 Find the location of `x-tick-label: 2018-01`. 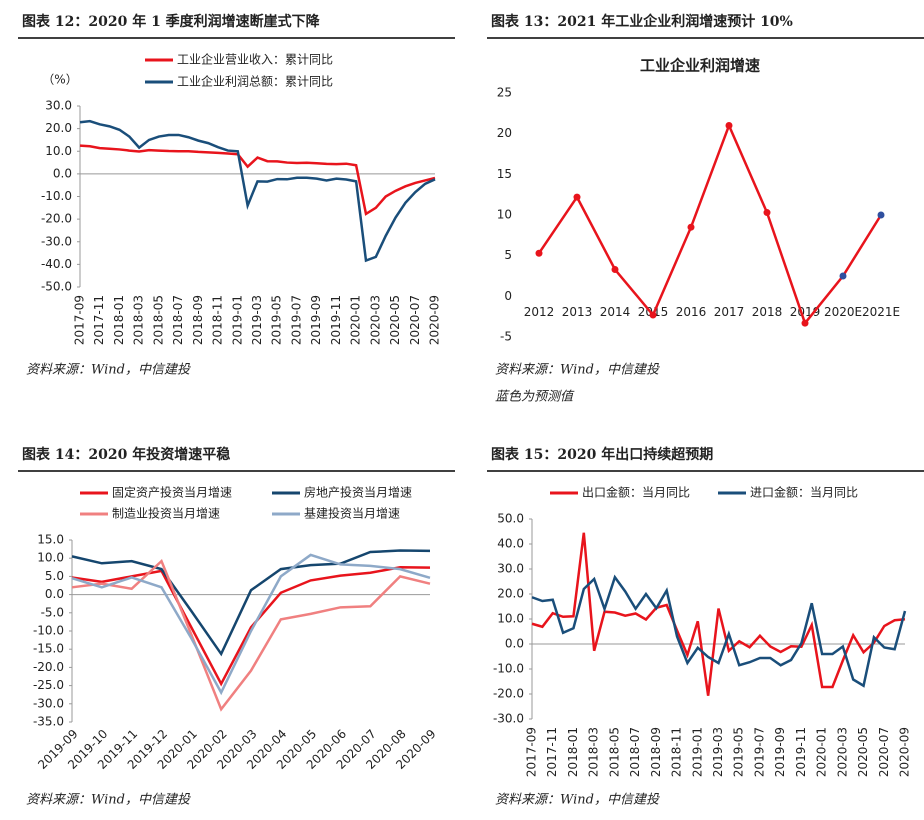

x-tick-label: 2018-01 is located at coordinates (573, 752).